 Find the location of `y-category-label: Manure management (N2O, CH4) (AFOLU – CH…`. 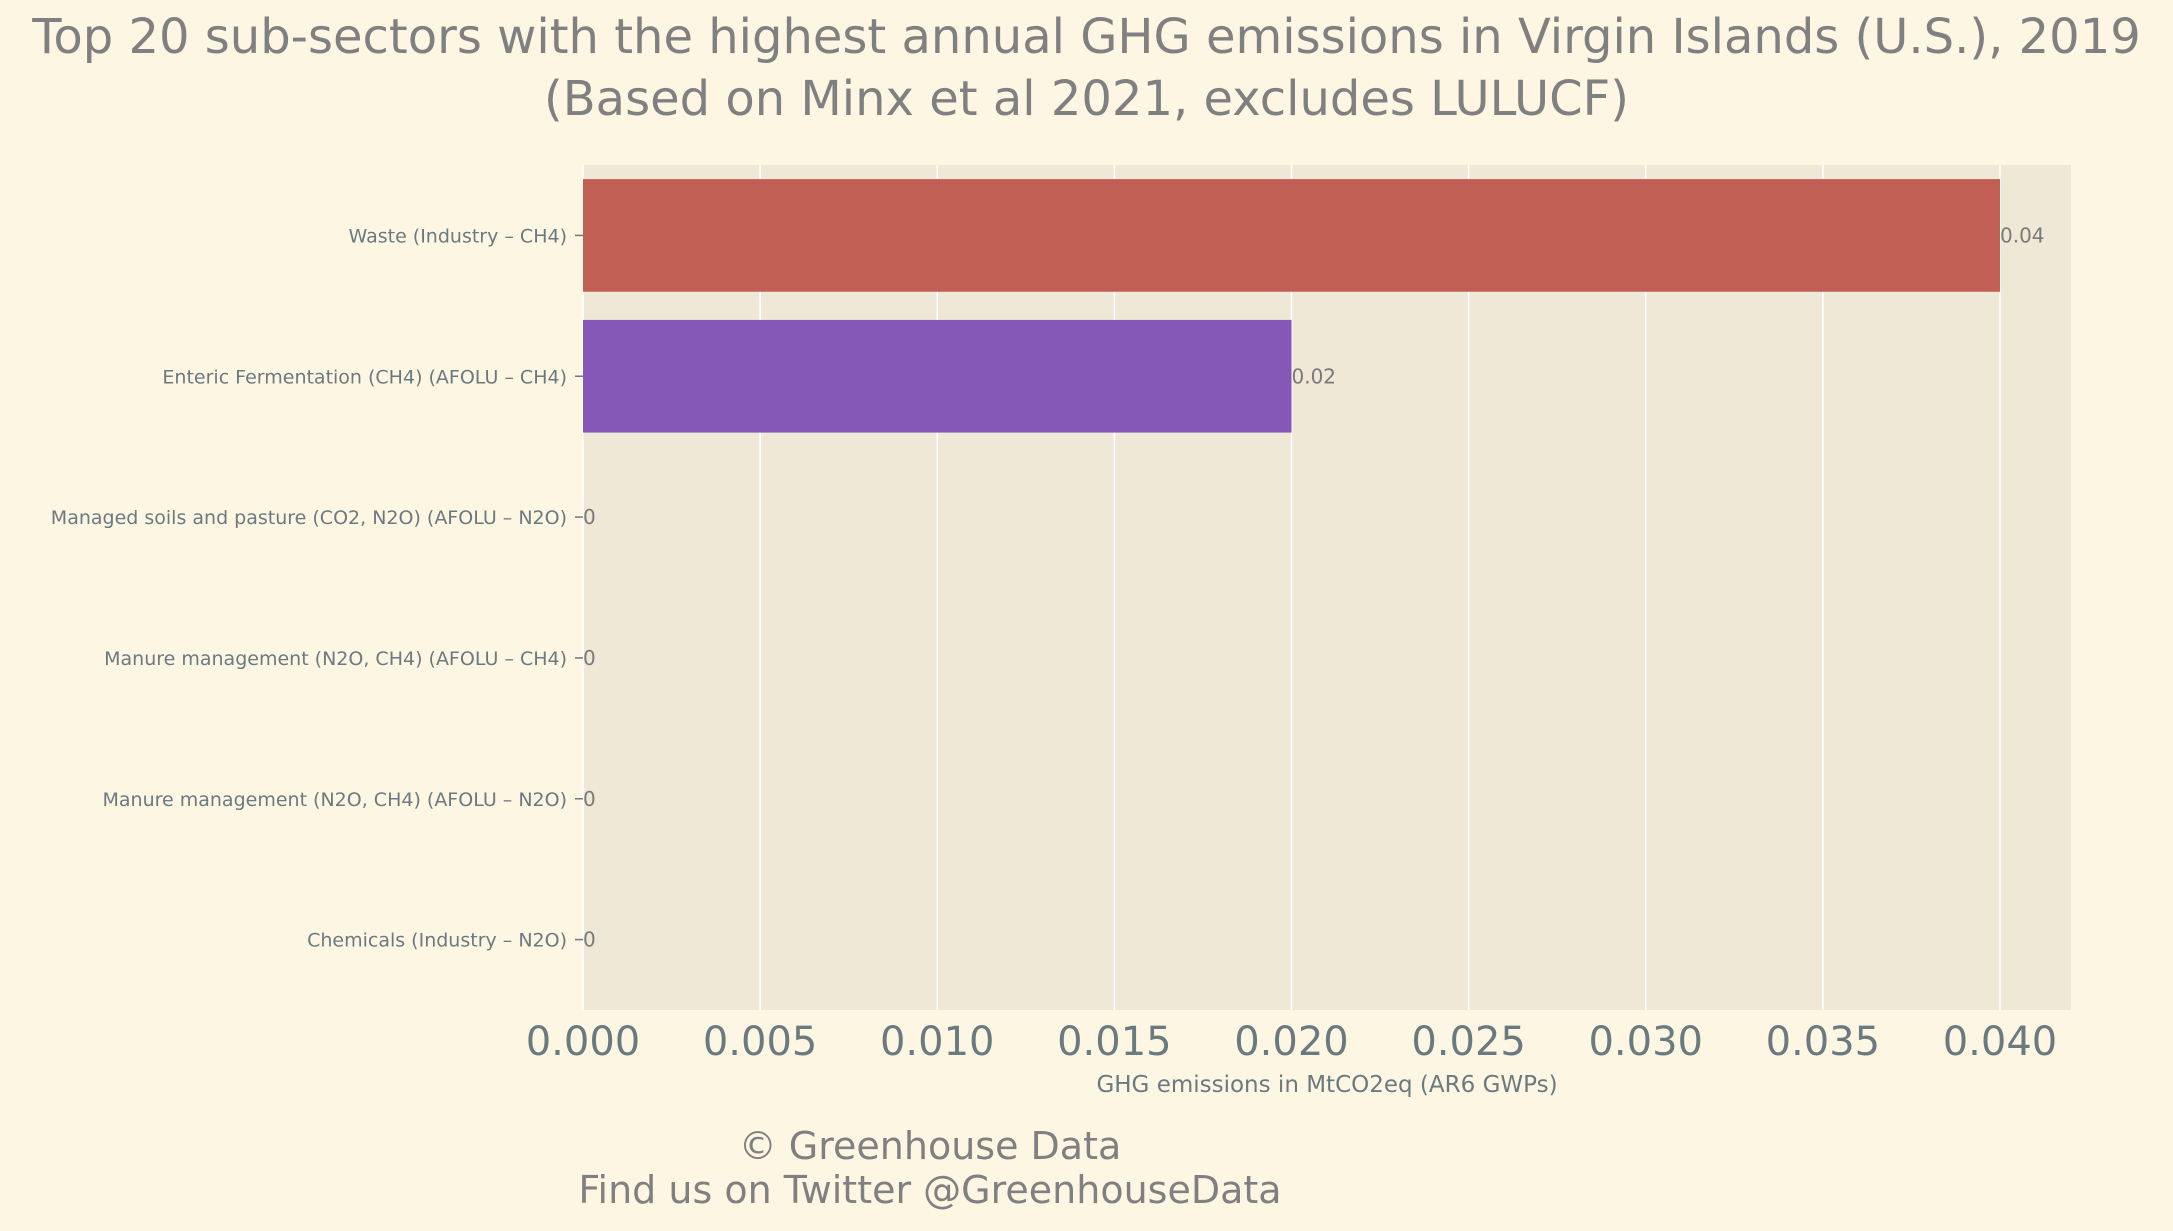

y-category-label: Manure management (N2O, CH4) (AFOLU – CH… is located at coordinates (335, 659).